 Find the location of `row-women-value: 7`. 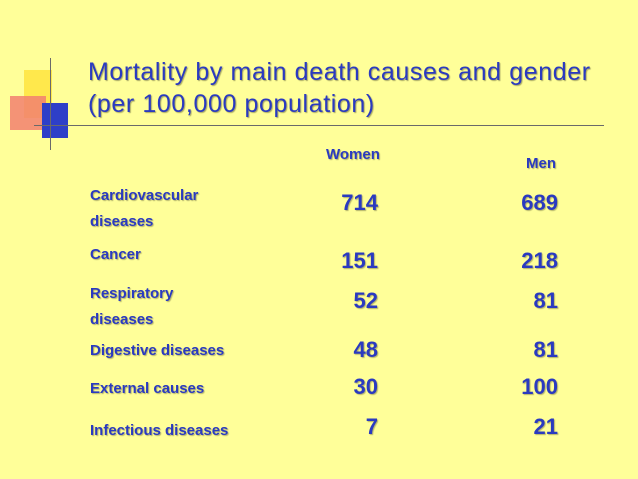

row-women-value: 7 is located at coordinates (371, 426).